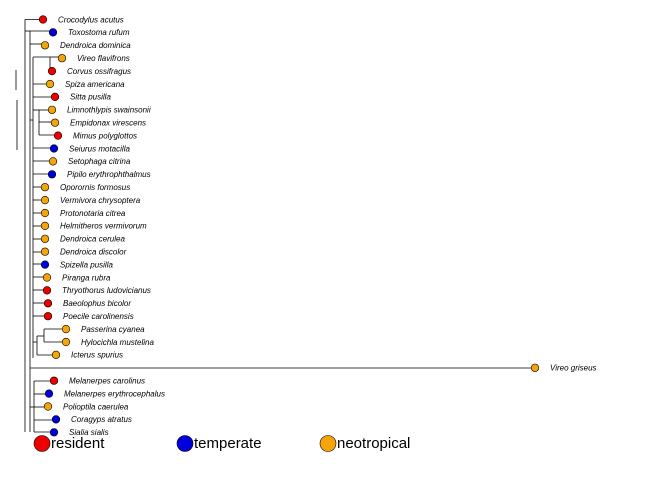  Describe the element at coordinates (90, 97) in the screenshot. I see `tip-label: Sitta pusilla` at that location.